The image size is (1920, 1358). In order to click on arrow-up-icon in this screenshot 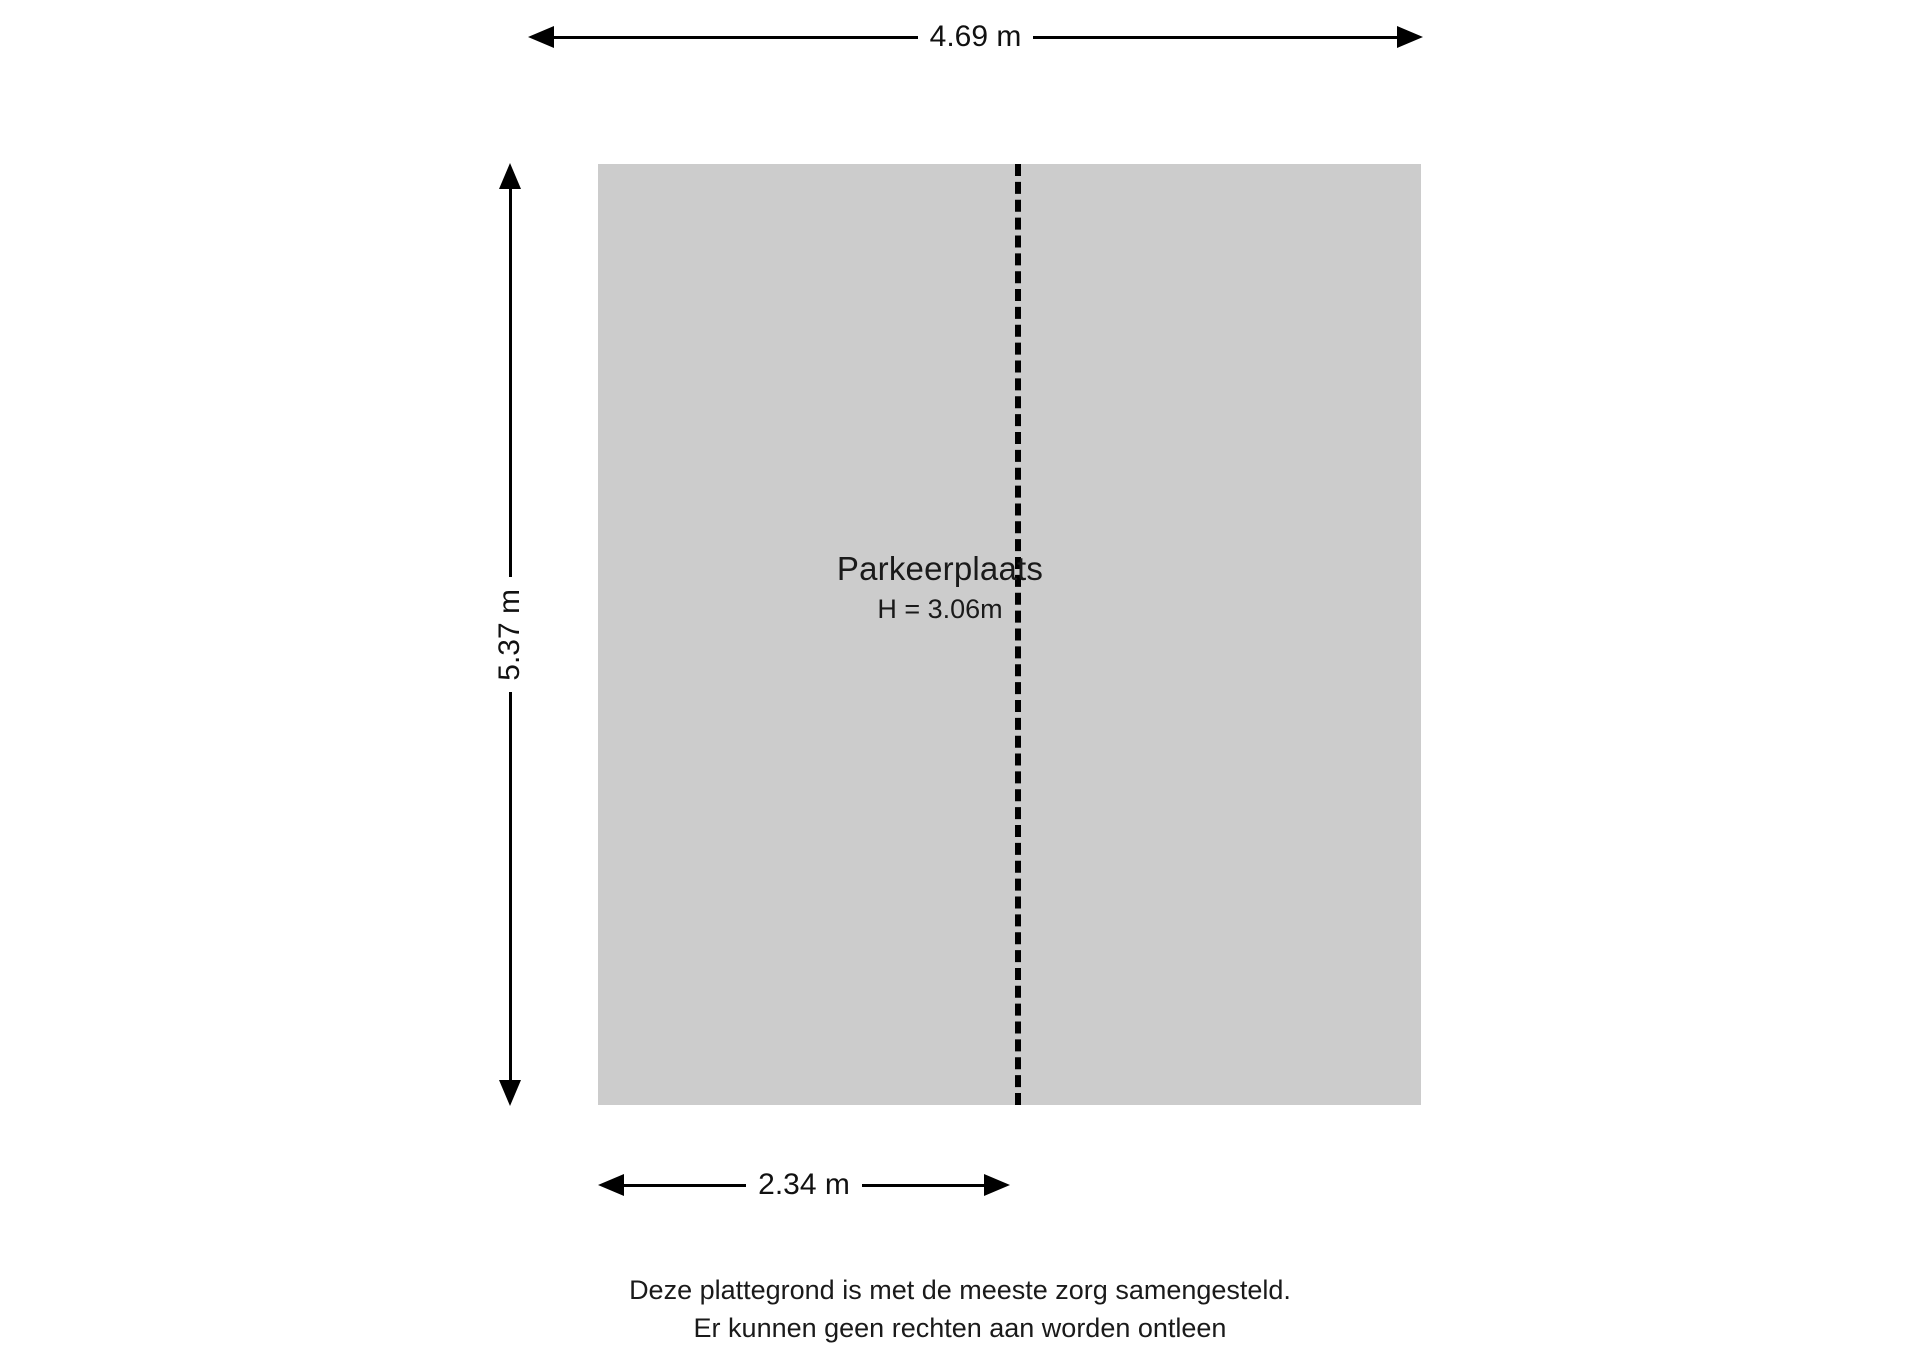, I will do `click(510, 176)`.